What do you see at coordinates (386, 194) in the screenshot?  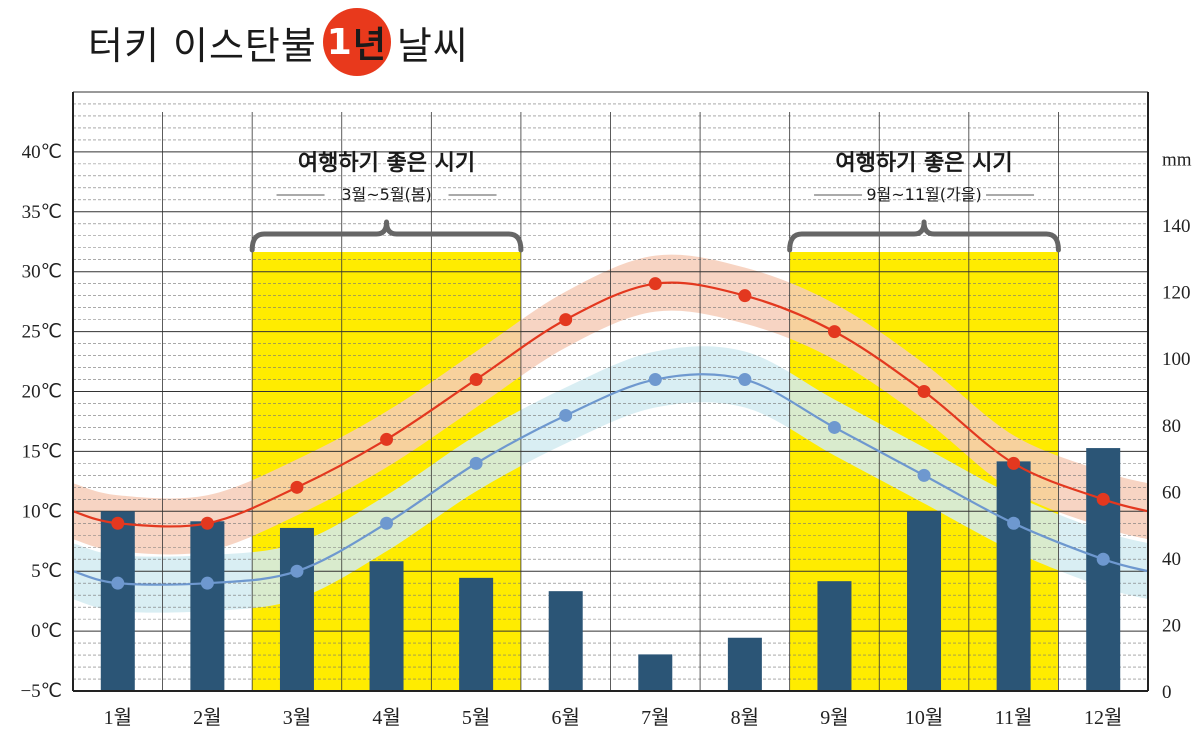 I see `season-subtitle: 3월~5월(봄)` at bounding box center [386, 194].